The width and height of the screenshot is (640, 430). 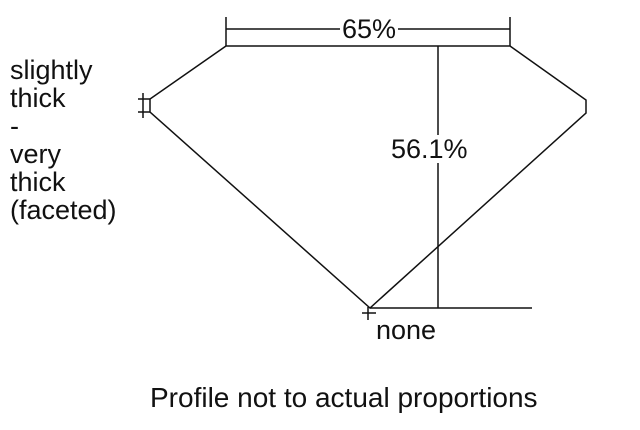 I want to click on girdle-label-line: -, so click(x=14, y=126).